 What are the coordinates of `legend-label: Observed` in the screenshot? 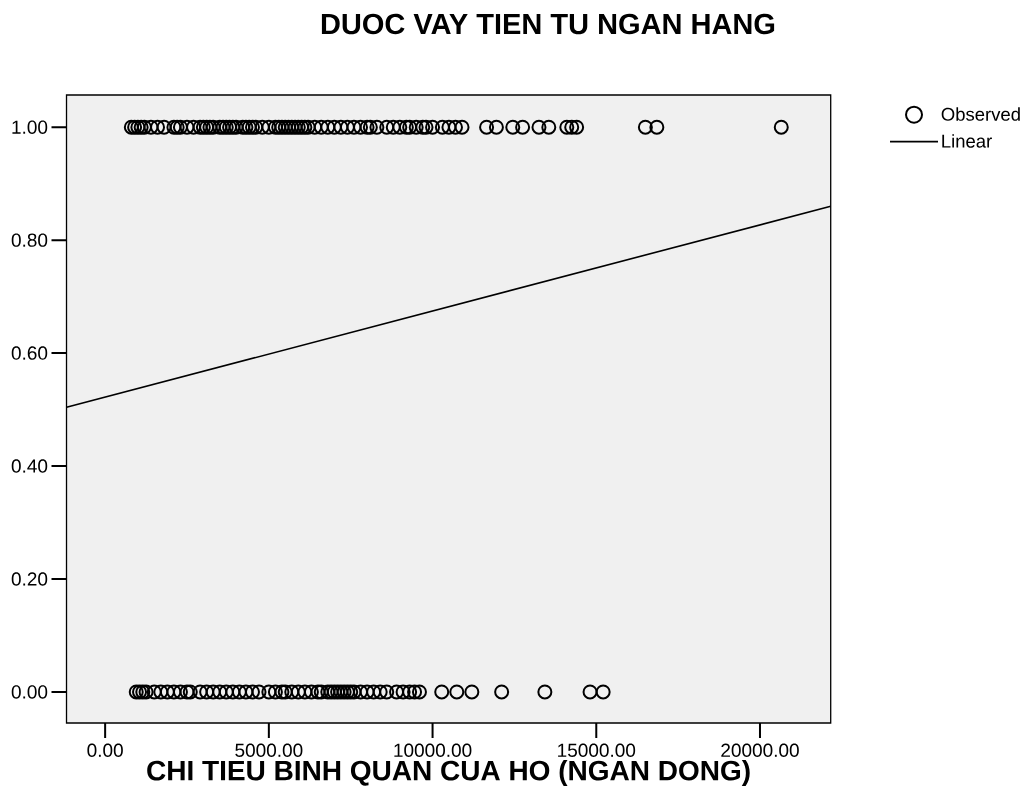 It's located at (980, 114).